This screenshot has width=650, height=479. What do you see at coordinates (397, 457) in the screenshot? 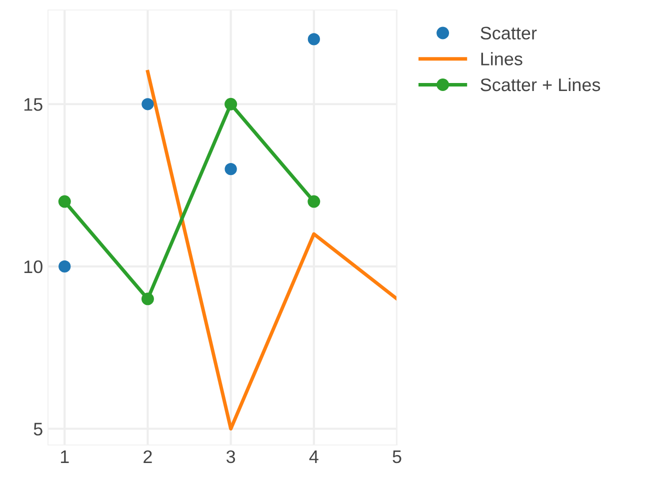
I see `x-tick-label: 5` at bounding box center [397, 457].